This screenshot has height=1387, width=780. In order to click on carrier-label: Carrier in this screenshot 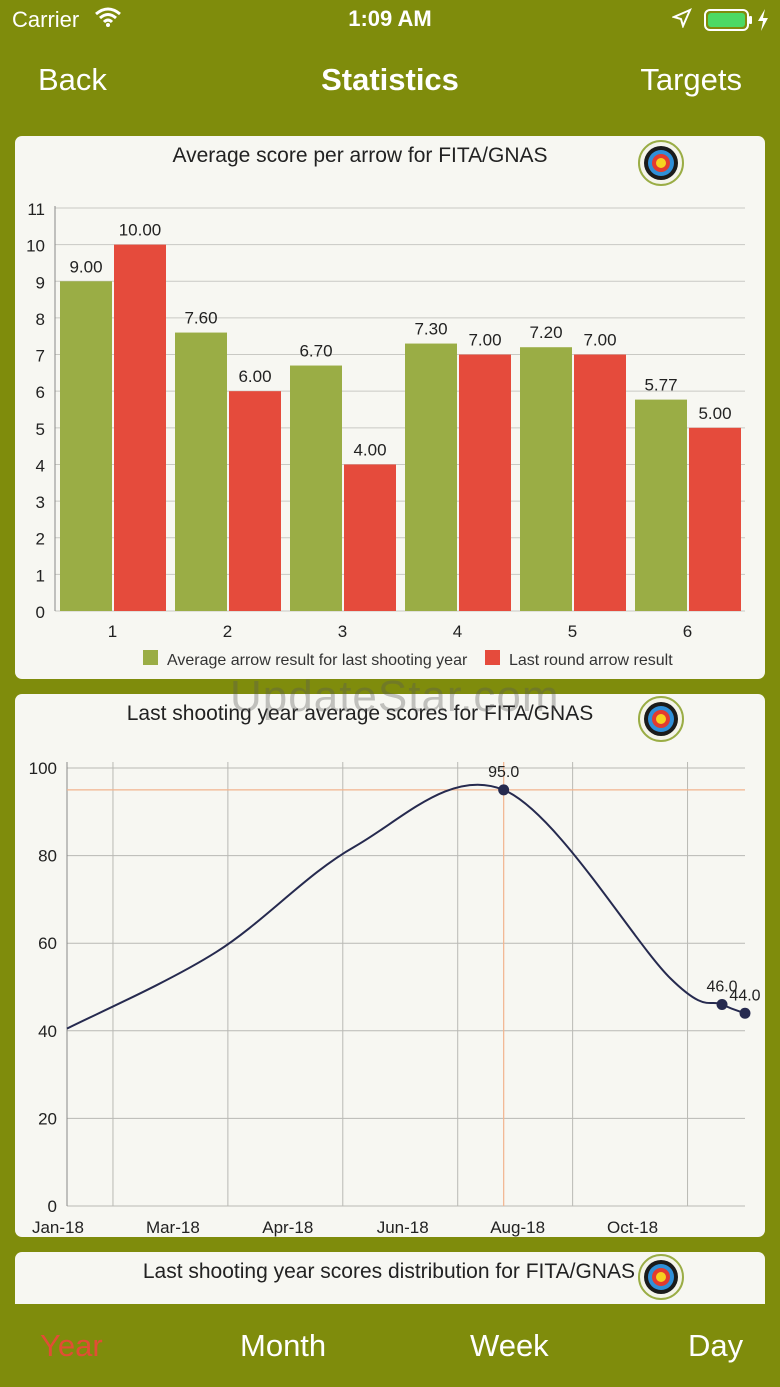, I will do `click(46, 19)`.